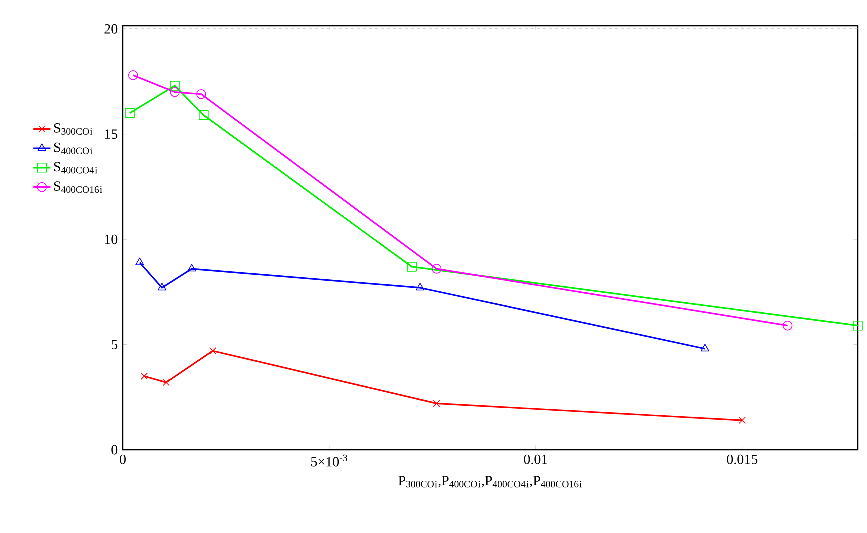  What do you see at coordinates (76, 168) in the screenshot?
I see `legend-label: S$_{400CO4i}$` at bounding box center [76, 168].